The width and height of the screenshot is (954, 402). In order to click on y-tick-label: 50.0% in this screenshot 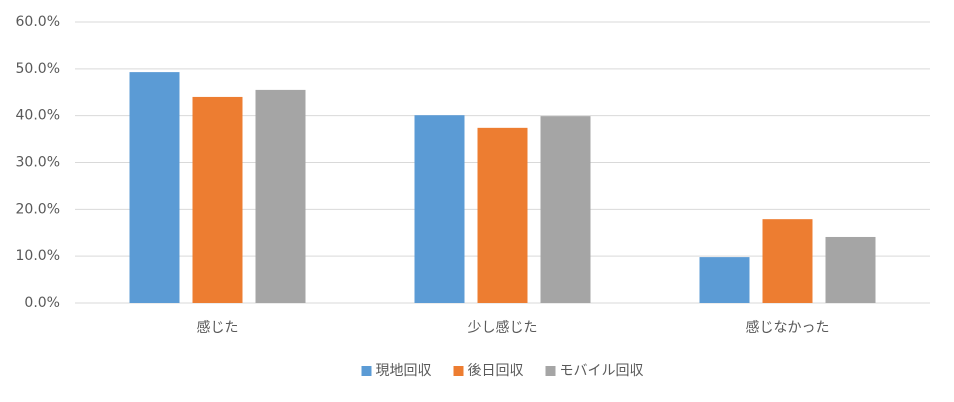, I will do `click(38, 69)`.